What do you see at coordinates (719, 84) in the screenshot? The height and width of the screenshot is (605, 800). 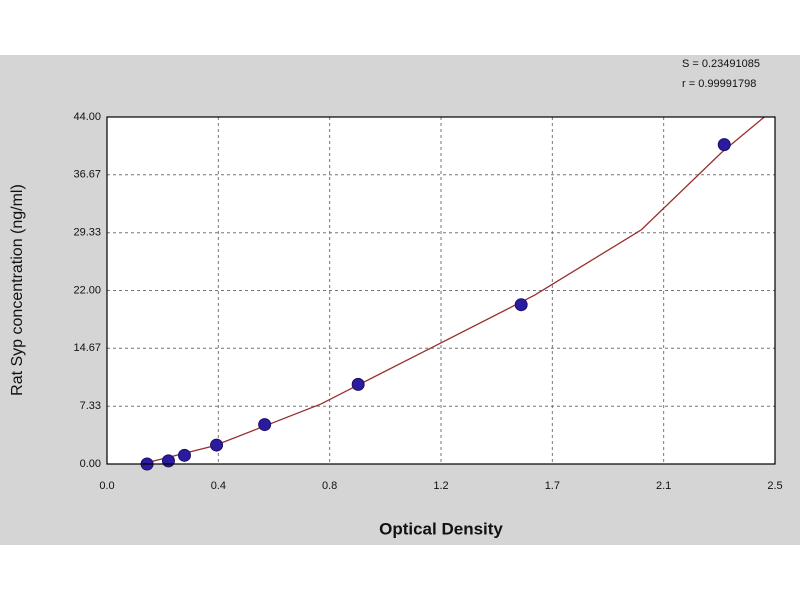 I see `annotation: r = 0.99991798` at bounding box center [719, 84].